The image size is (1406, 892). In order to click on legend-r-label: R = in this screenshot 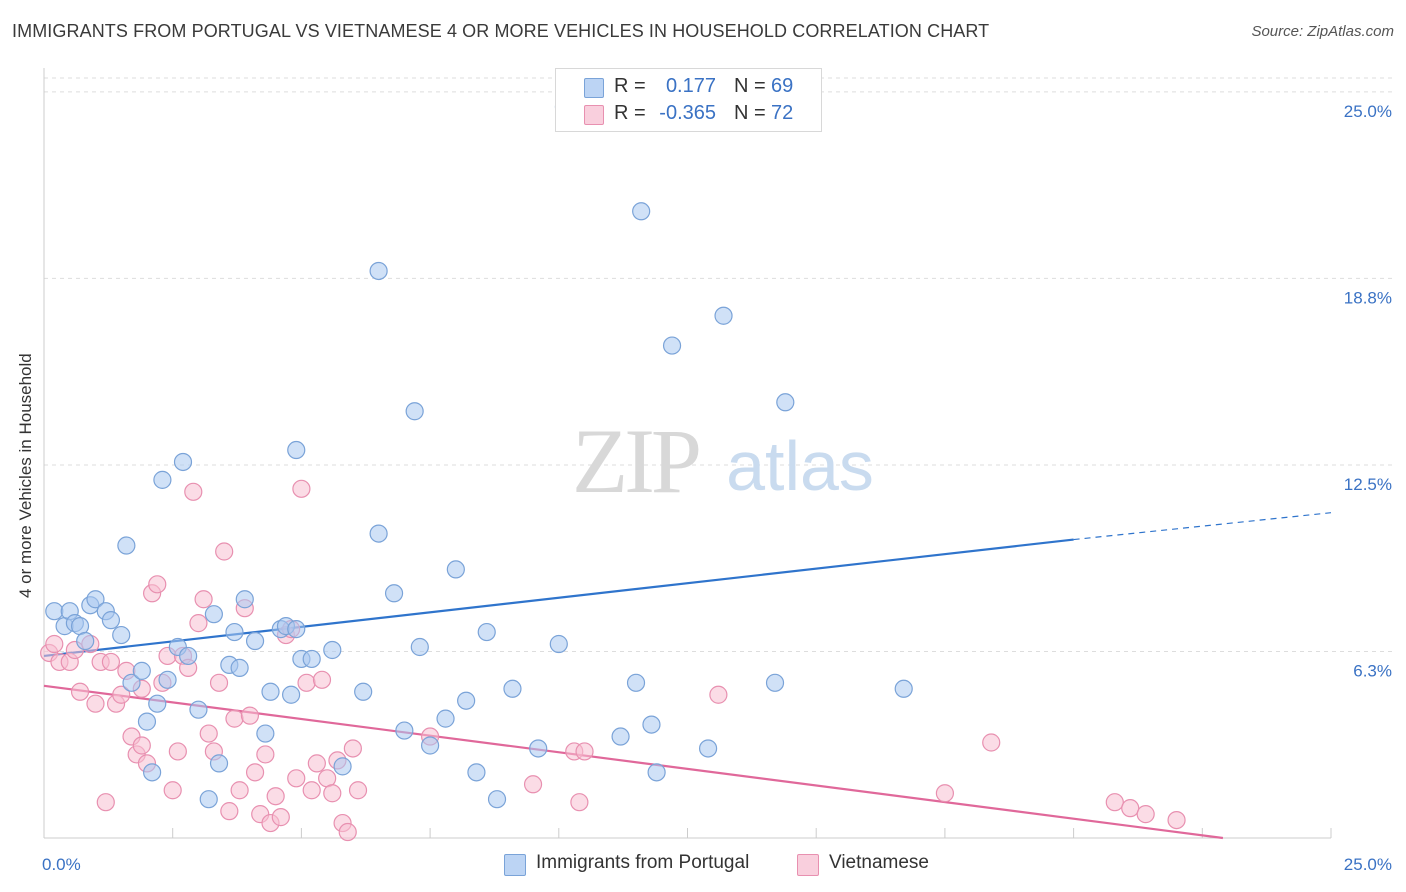, I will do `click(630, 113)`.